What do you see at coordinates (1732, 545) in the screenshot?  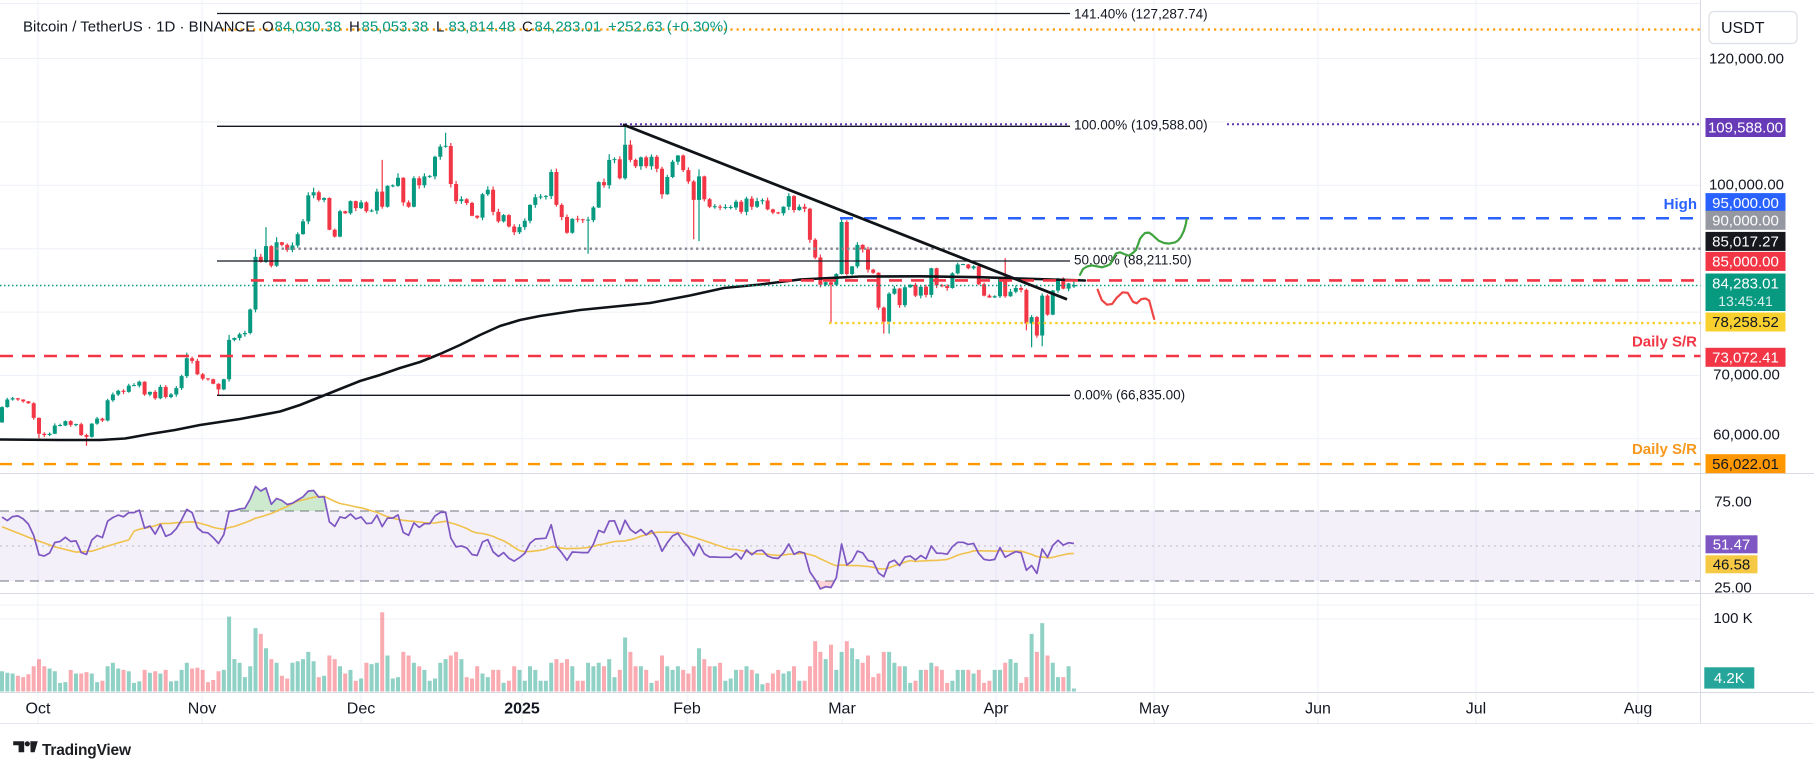 I see `svg-text: 51.47` at bounding box center [1732, 545].